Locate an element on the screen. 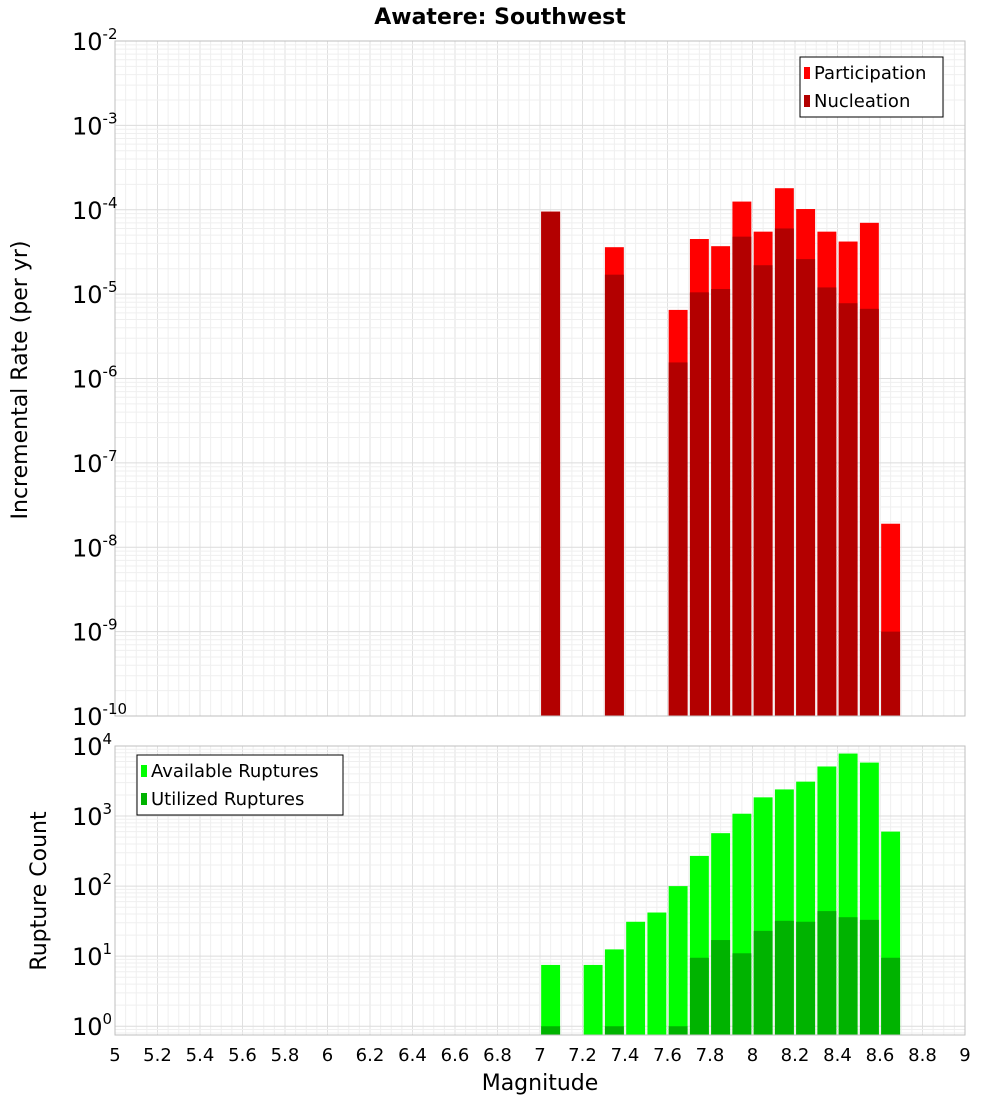 The height and width of the screenshot is (1100, 1000). count-y-tick-label: 10⁴ is located at coordinates (92, 745).